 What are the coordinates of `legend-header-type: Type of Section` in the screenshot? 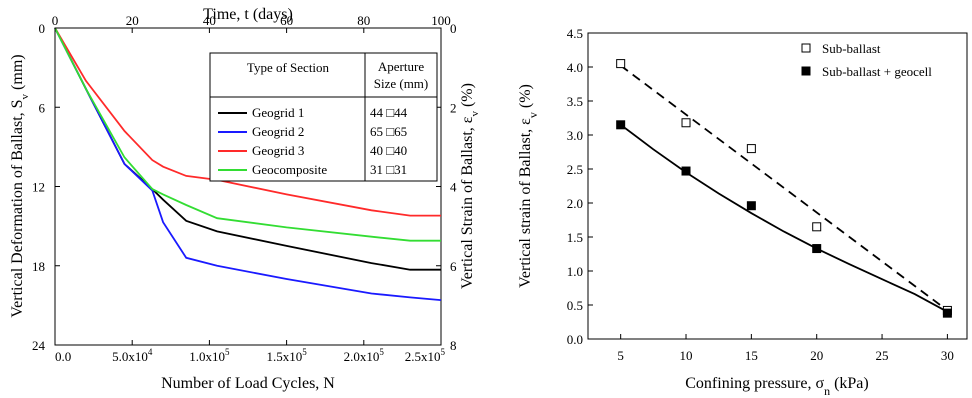 It's located at (288, 67).